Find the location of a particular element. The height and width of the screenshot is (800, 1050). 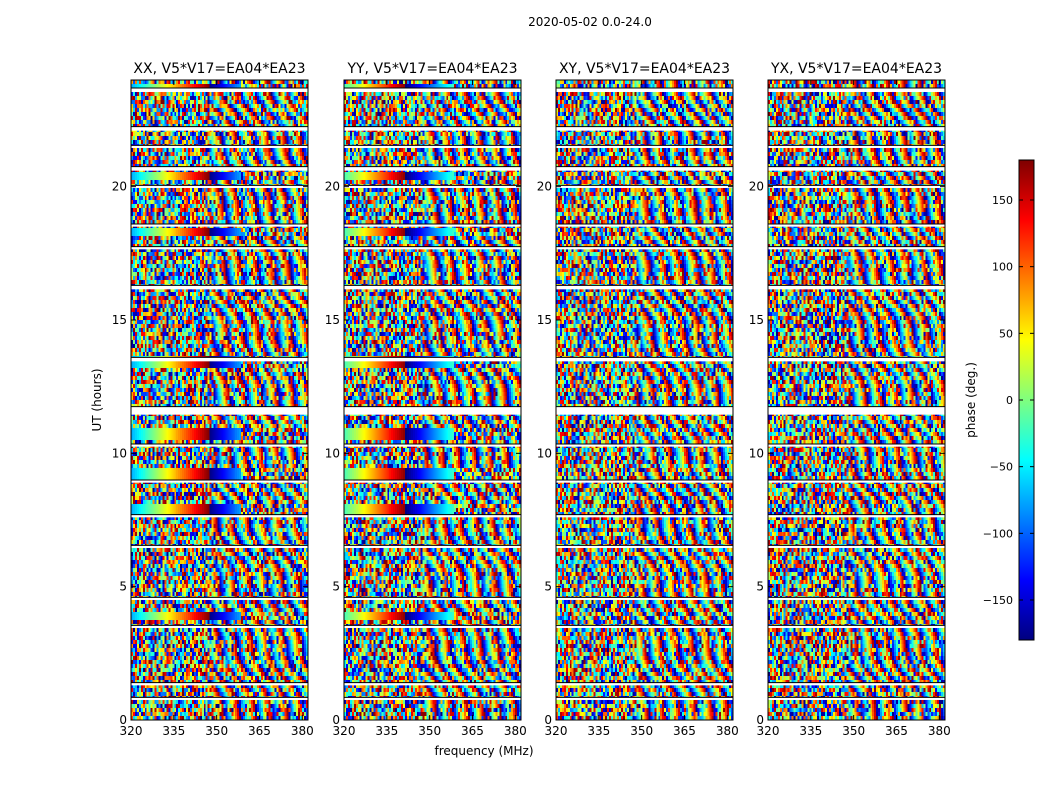

colorbar-tick-label: −150 is located at coordinates (998, 600).